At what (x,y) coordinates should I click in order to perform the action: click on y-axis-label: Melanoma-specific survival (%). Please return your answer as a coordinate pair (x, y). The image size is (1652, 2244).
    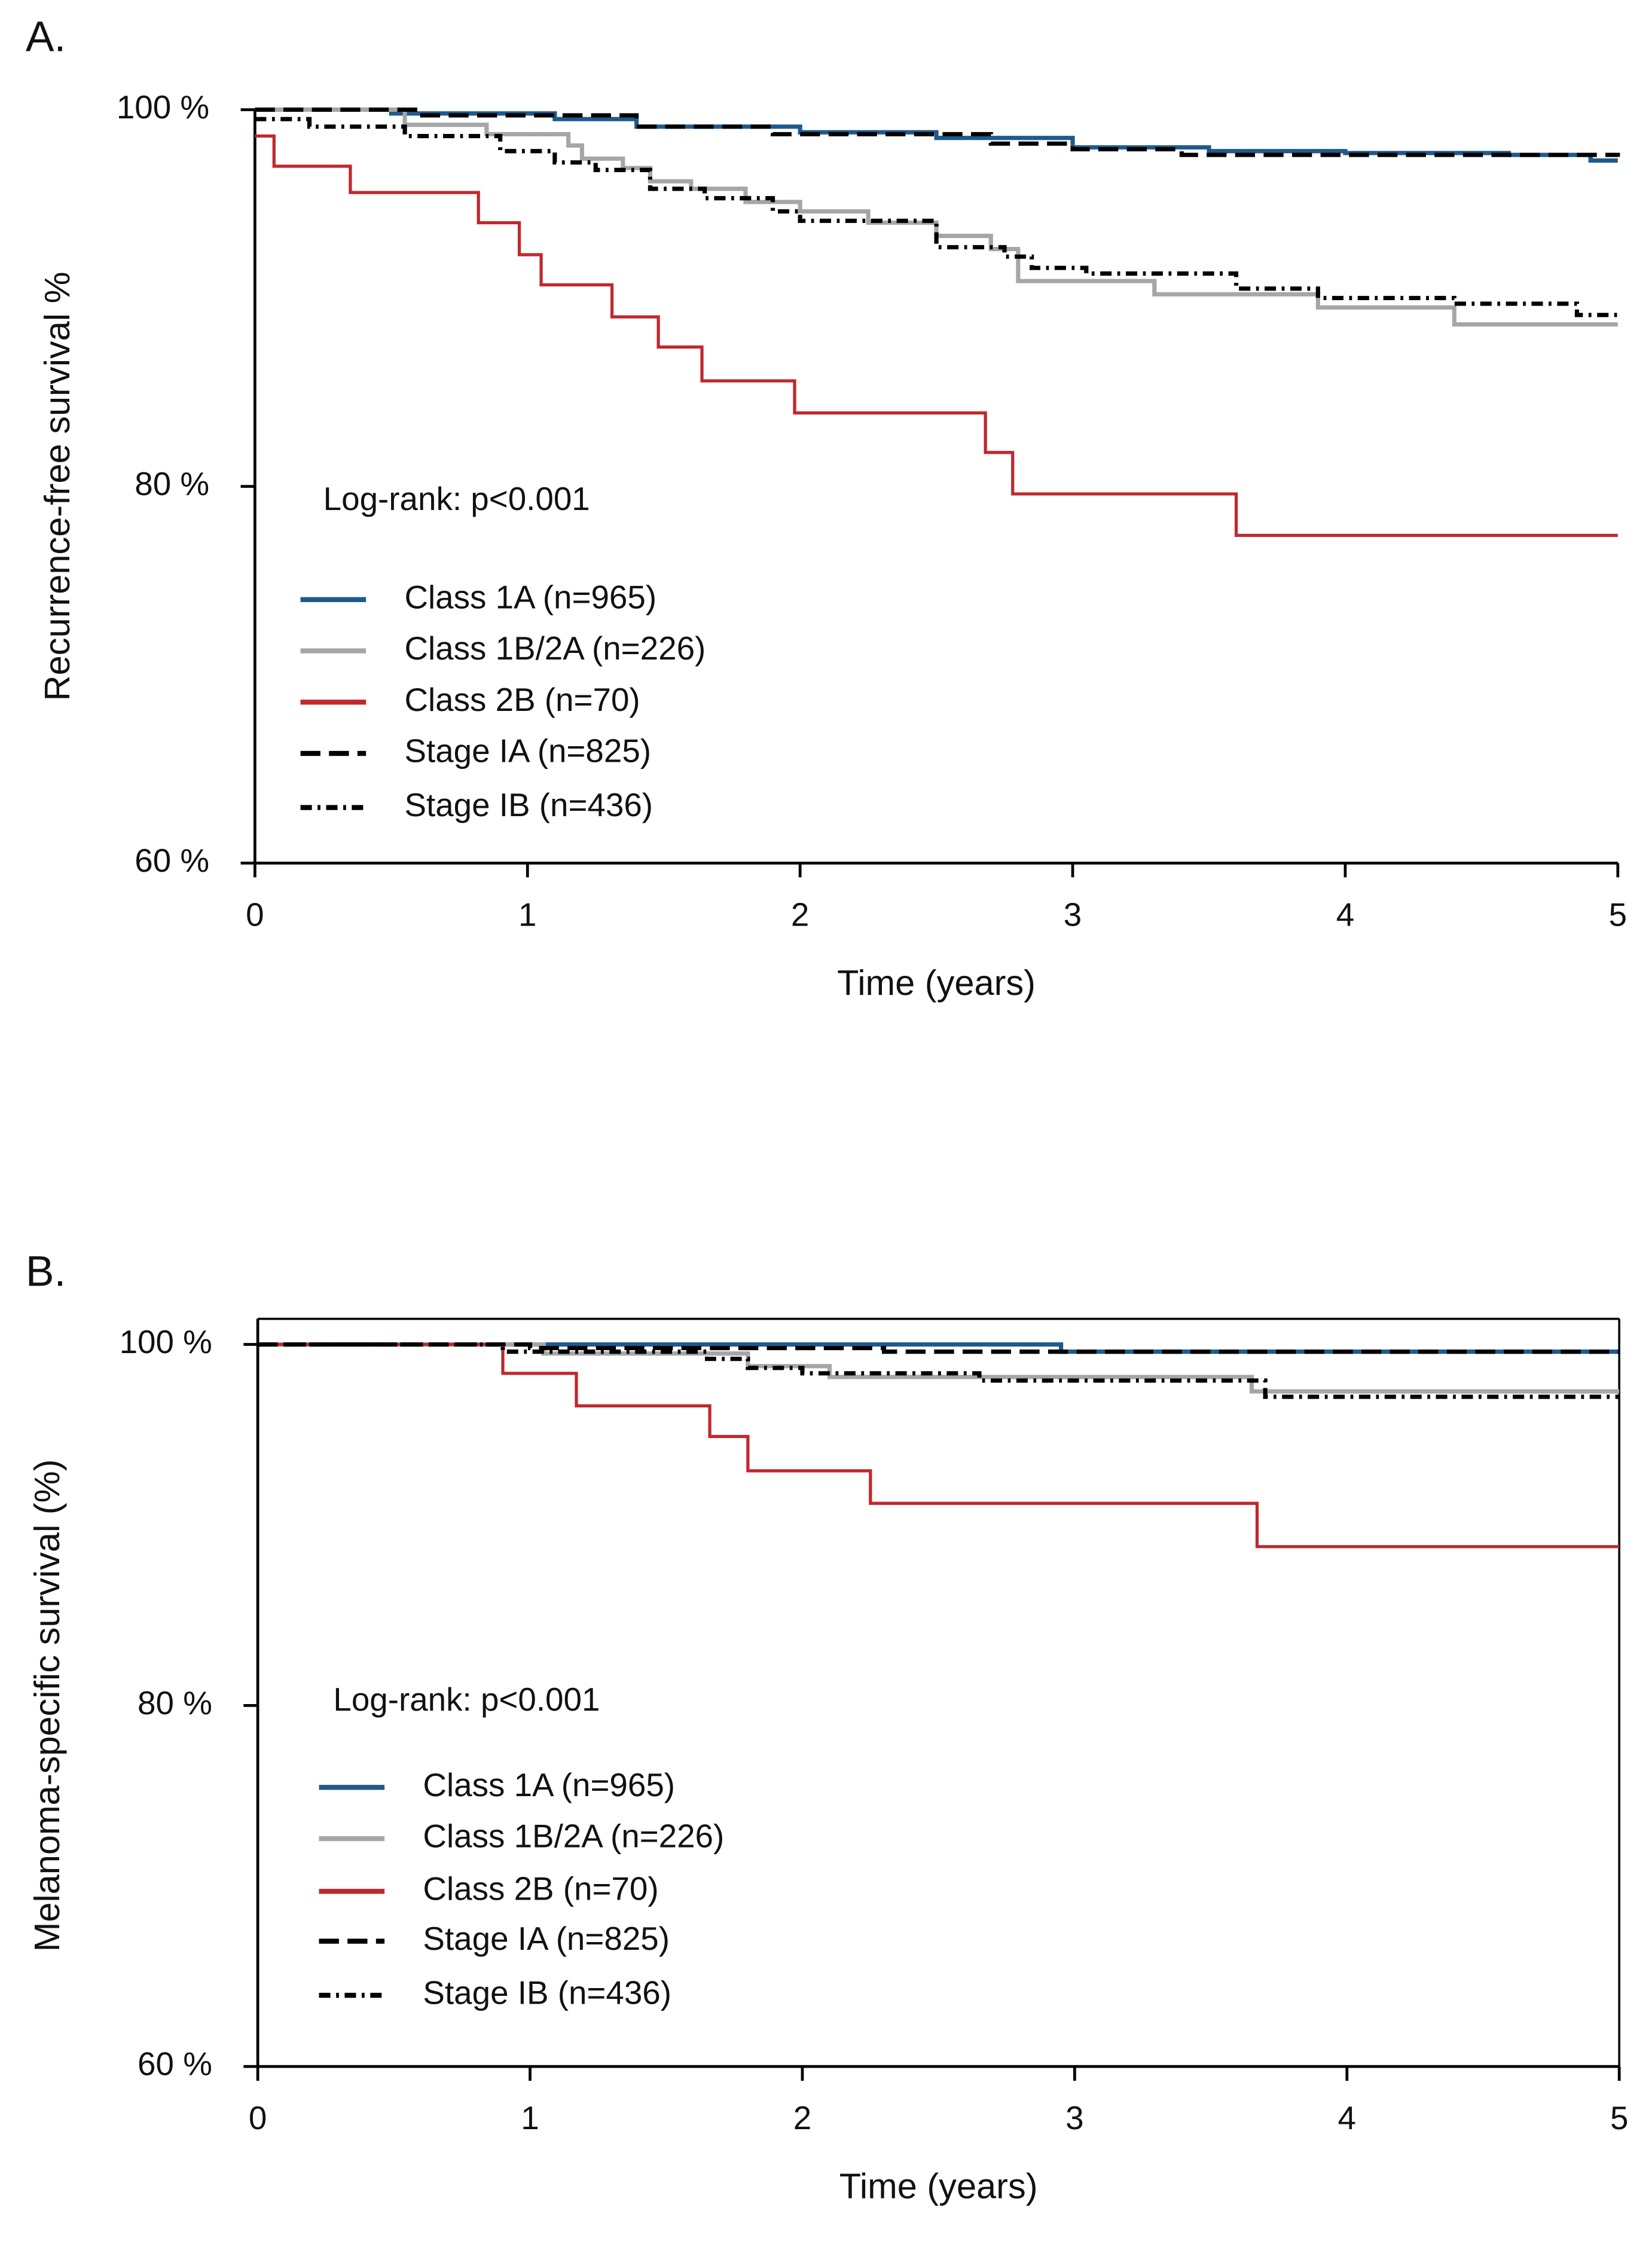
    Looking at the image, I should click on (47, 1705).